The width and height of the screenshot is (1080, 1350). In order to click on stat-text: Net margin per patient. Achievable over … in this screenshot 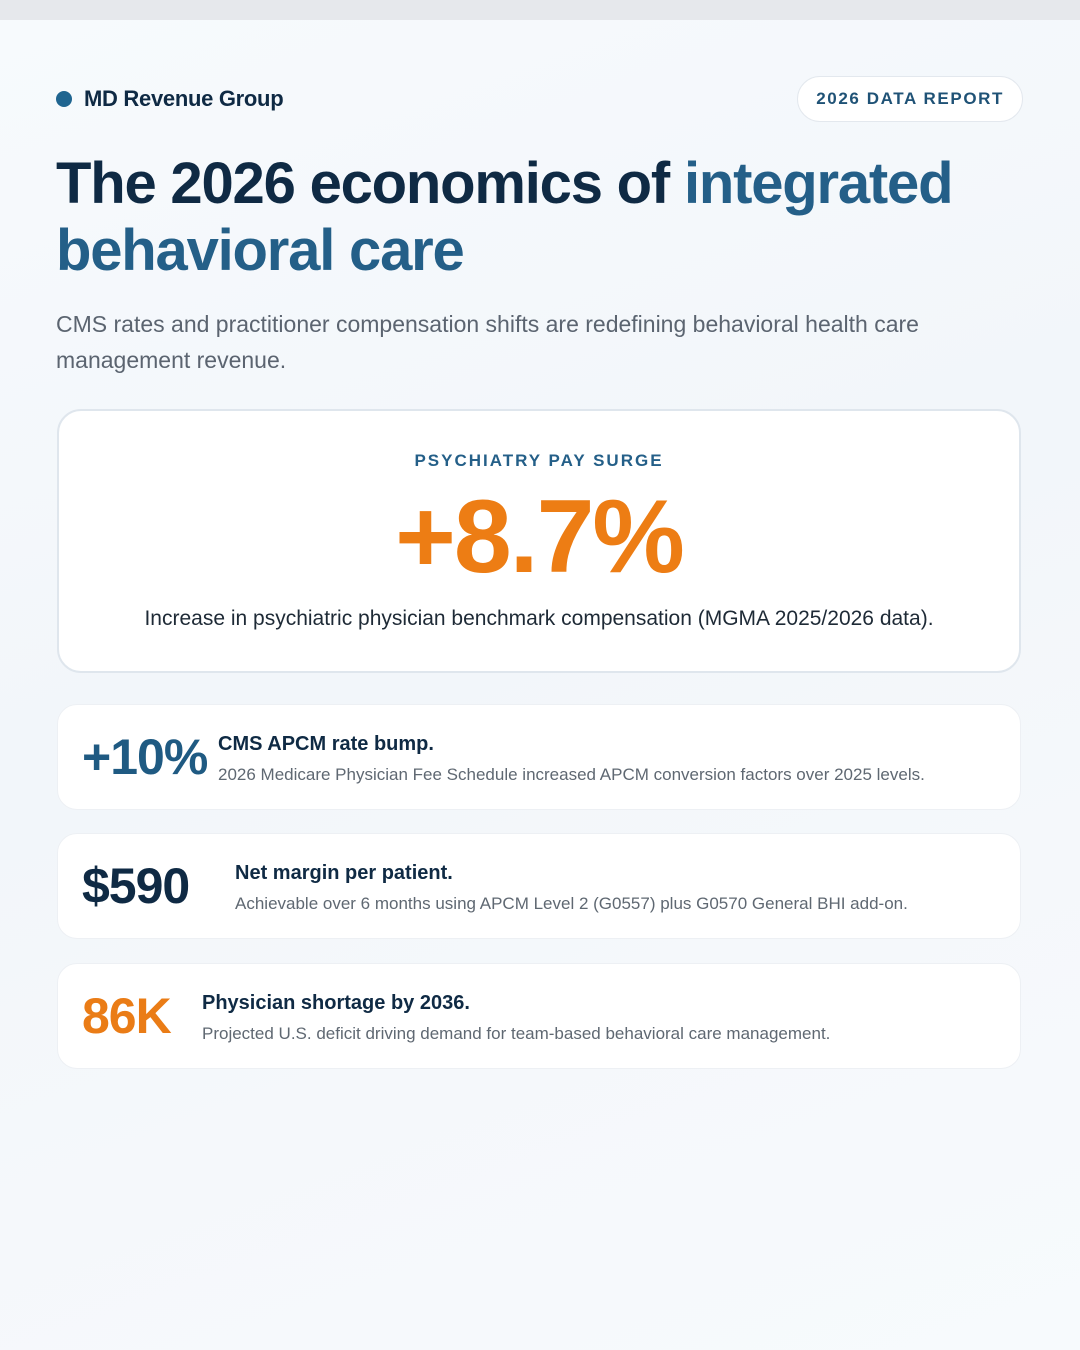, I will do `click(571, 887)`.